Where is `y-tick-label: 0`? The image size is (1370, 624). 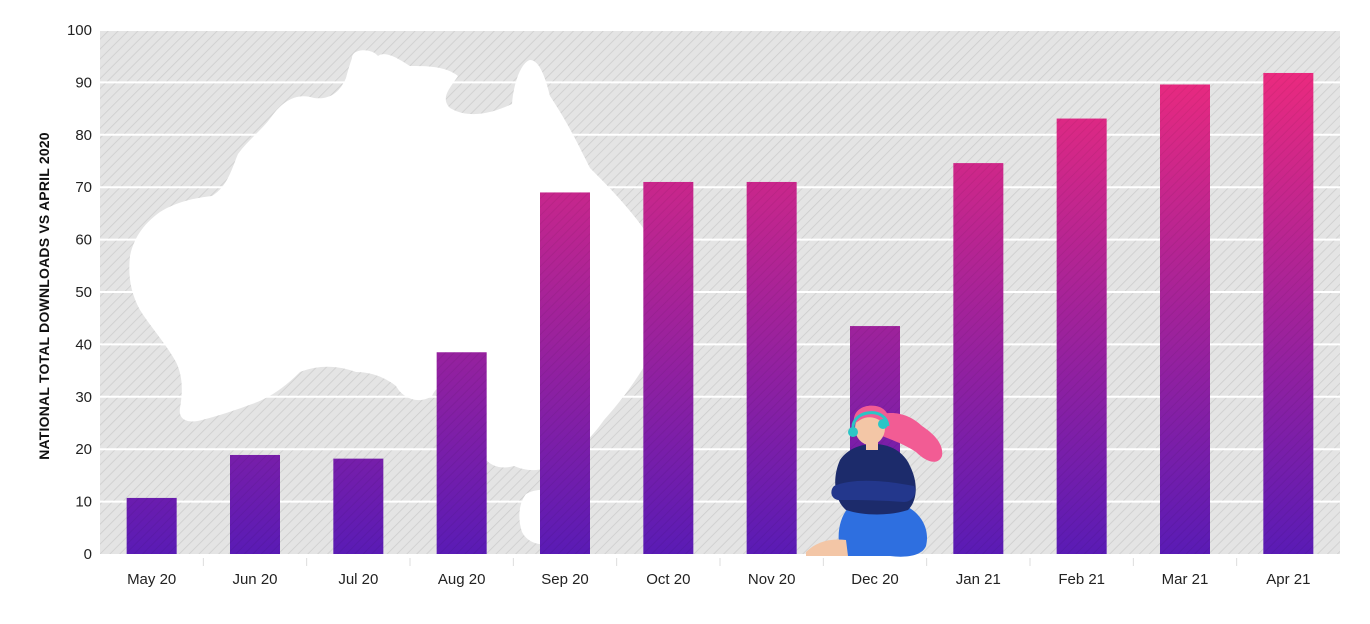 y-tick-label: 0 is located at coordinates (88, 554).